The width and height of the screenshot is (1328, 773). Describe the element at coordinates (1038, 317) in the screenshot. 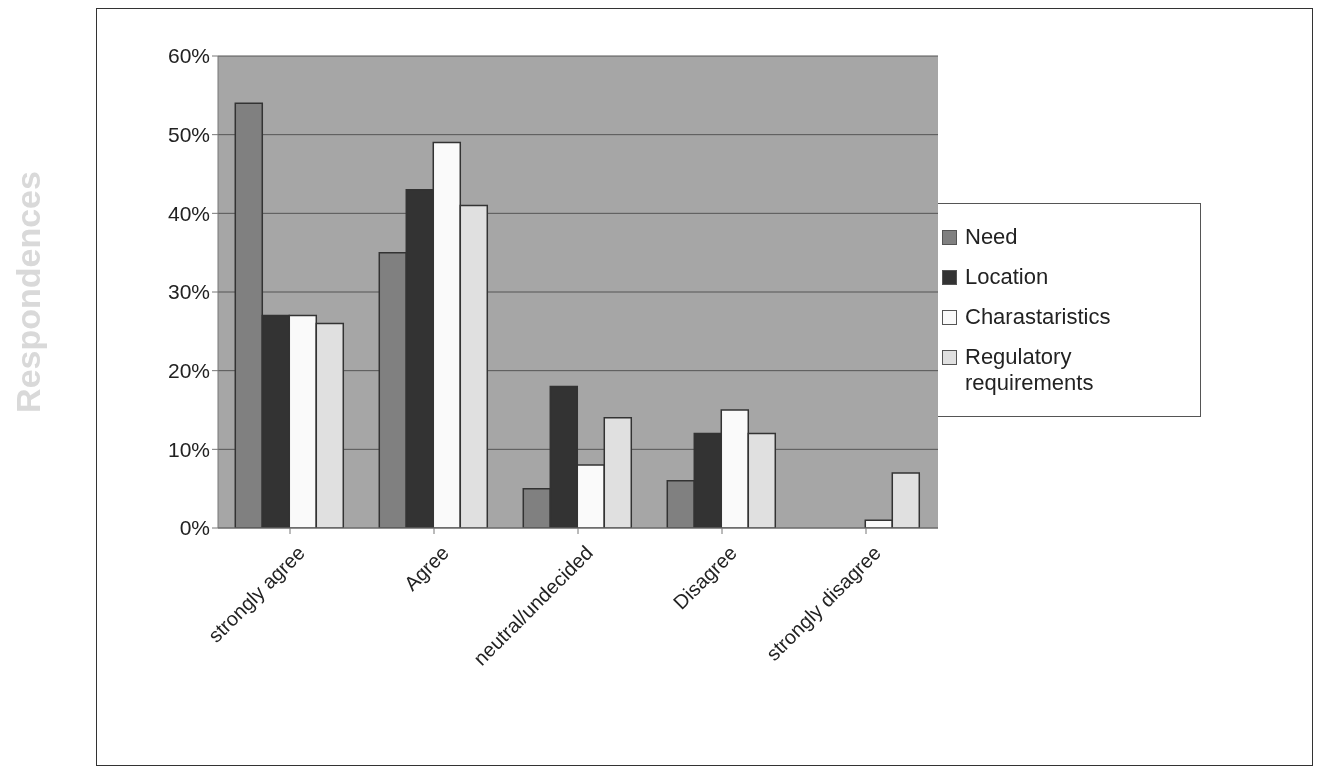

I see `legend-label: Charastaristics` at that location.